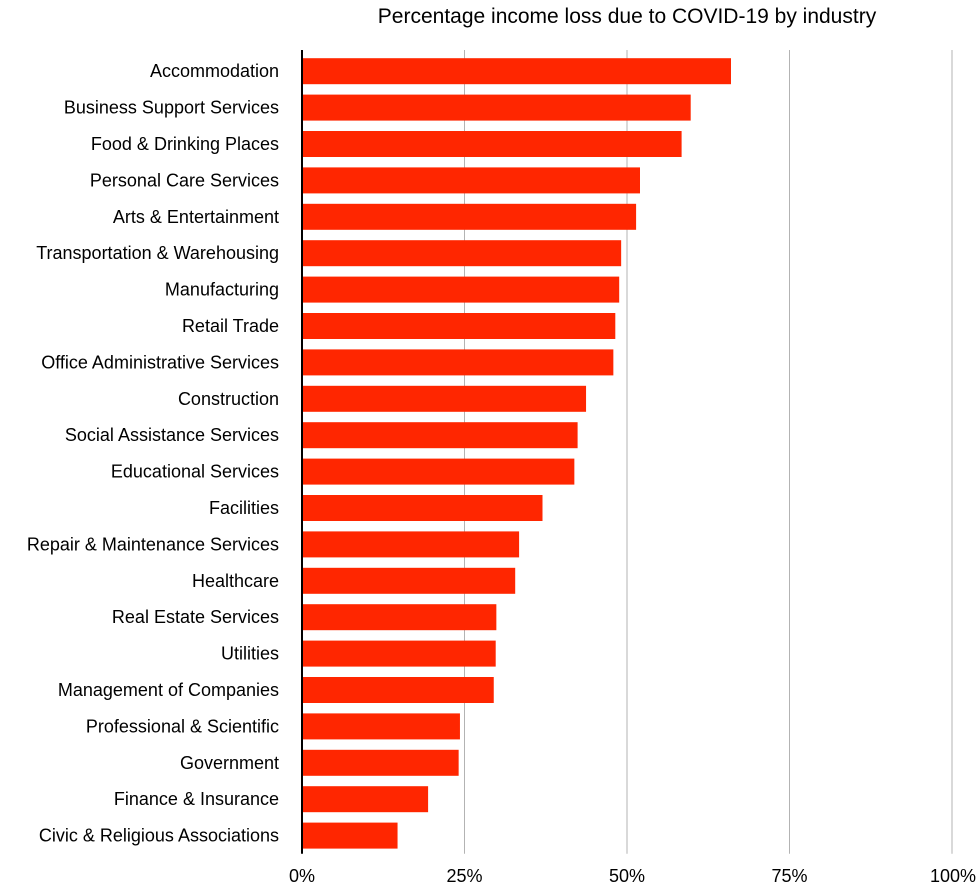  What do you see at coordinates (157, 253) in the screenshot?
I see `category-label: Transportation & Warehousing` at bounding box center [157, 253].